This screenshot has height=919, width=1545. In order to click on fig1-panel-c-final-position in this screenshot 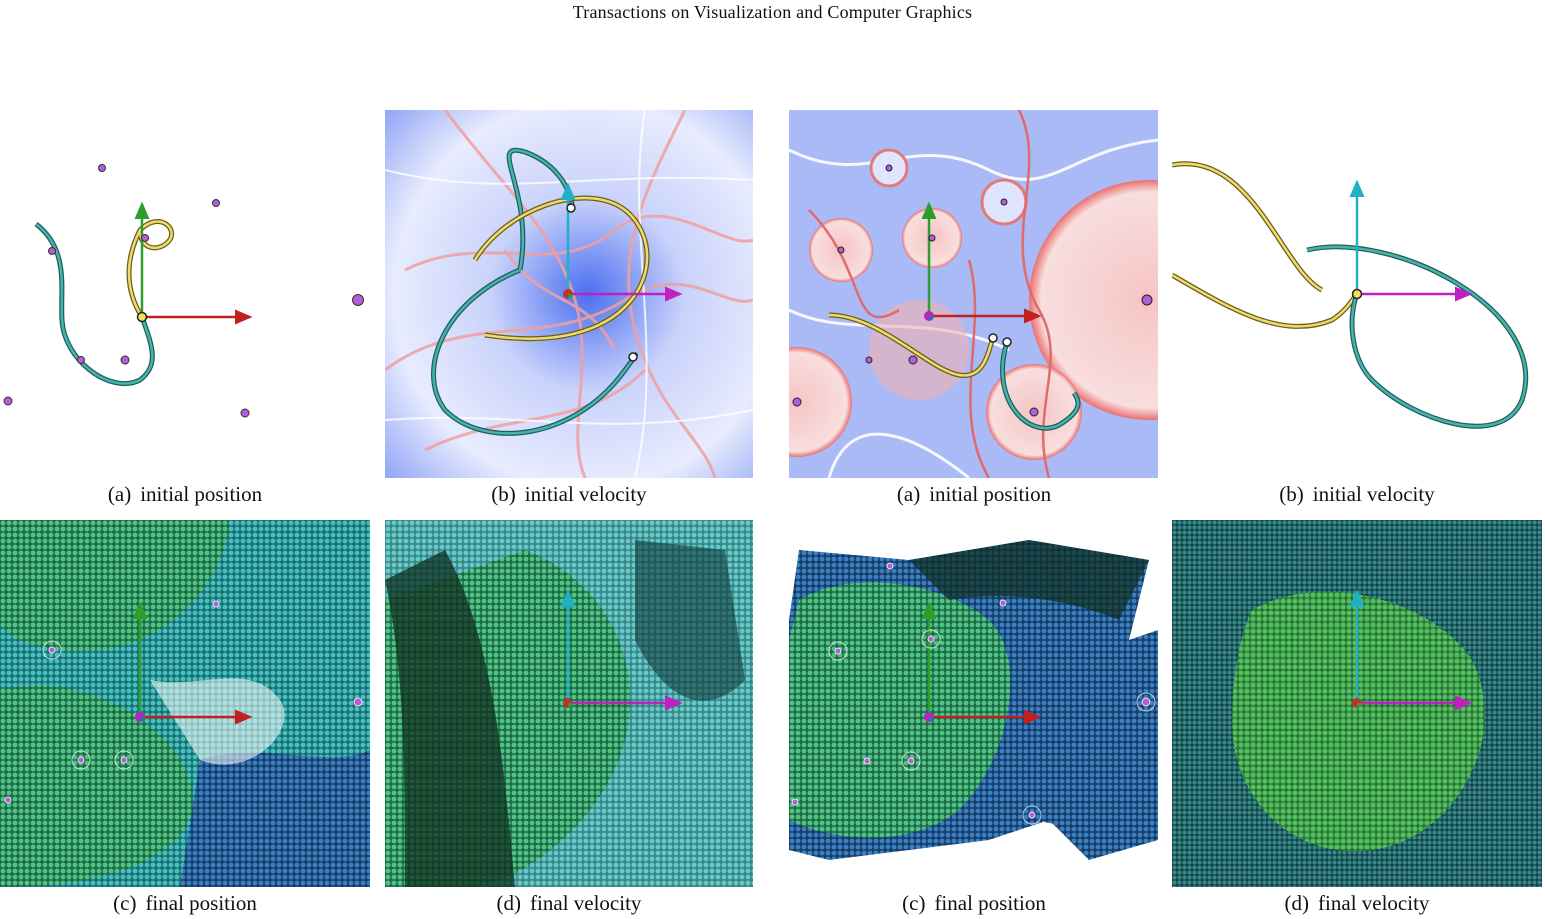, I will do `click(185, 703)`.